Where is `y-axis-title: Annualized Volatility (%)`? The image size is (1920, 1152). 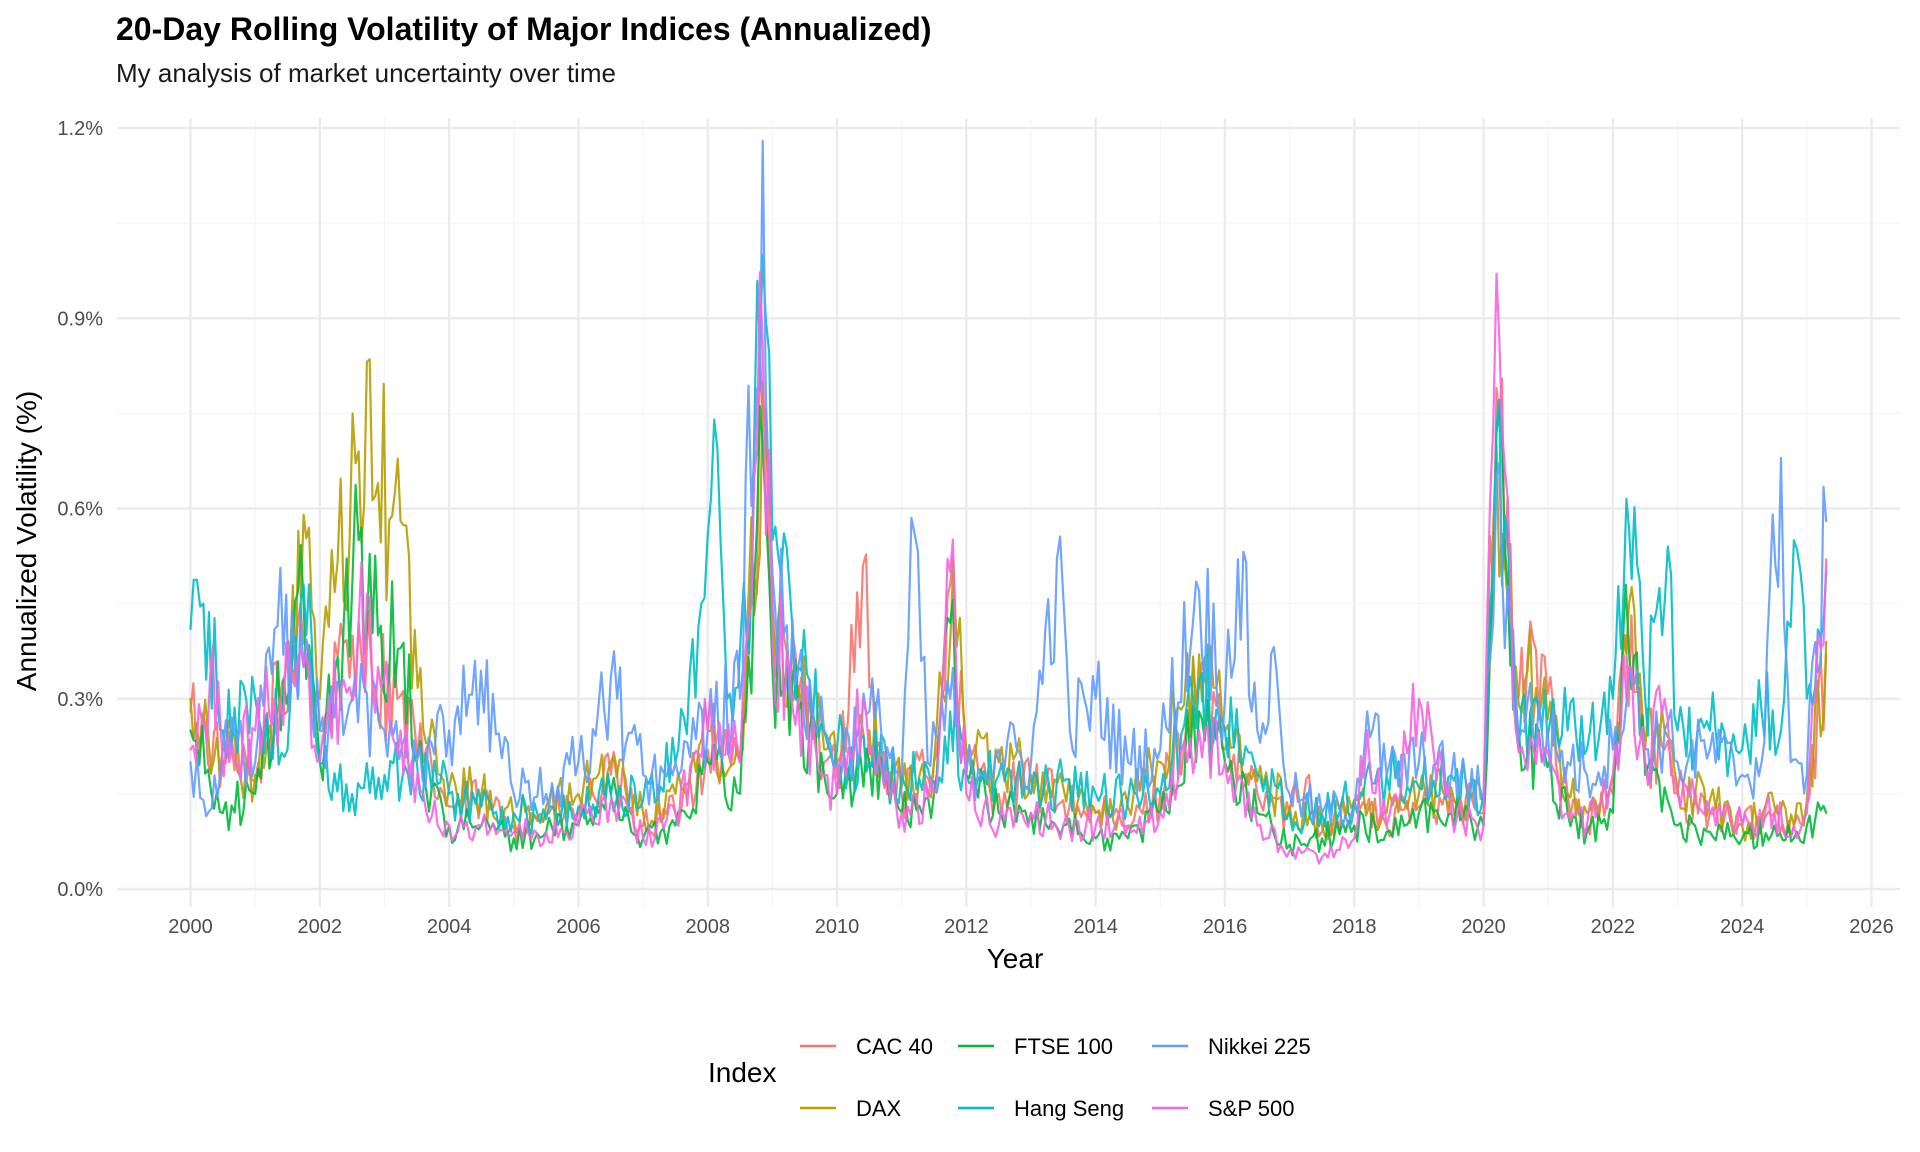
y-axis-title: Annualized Volatility (%) is located at coordinates (26, 541).